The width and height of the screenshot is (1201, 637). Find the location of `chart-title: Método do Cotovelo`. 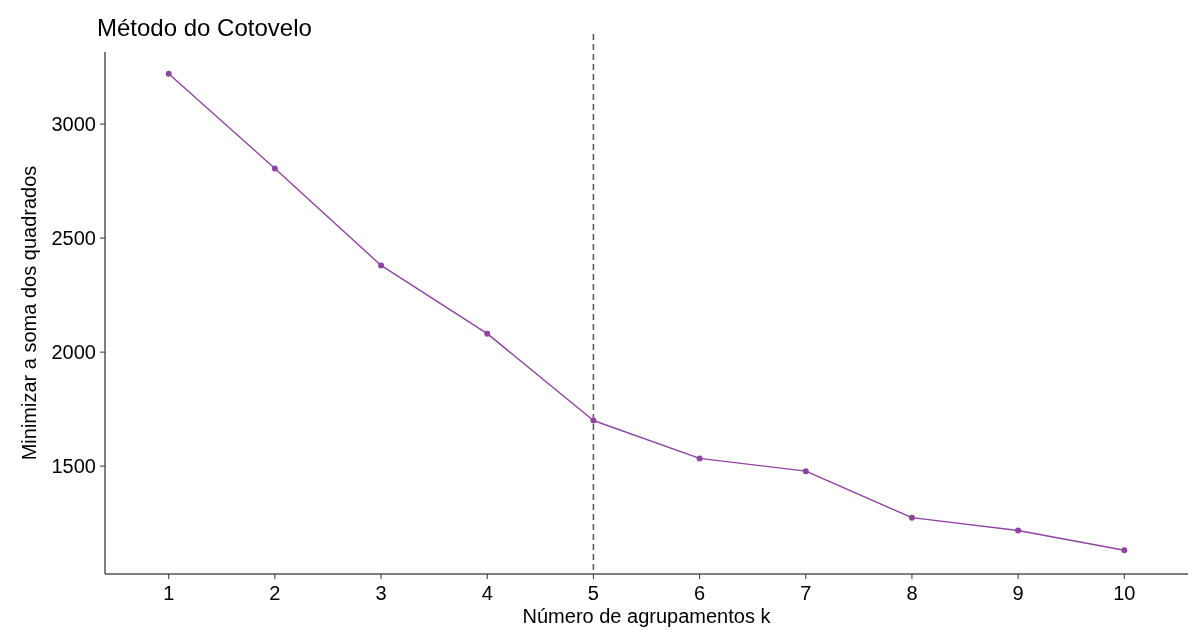

chart-title: Método do Cotovelo is located at coordinates (204, 27).